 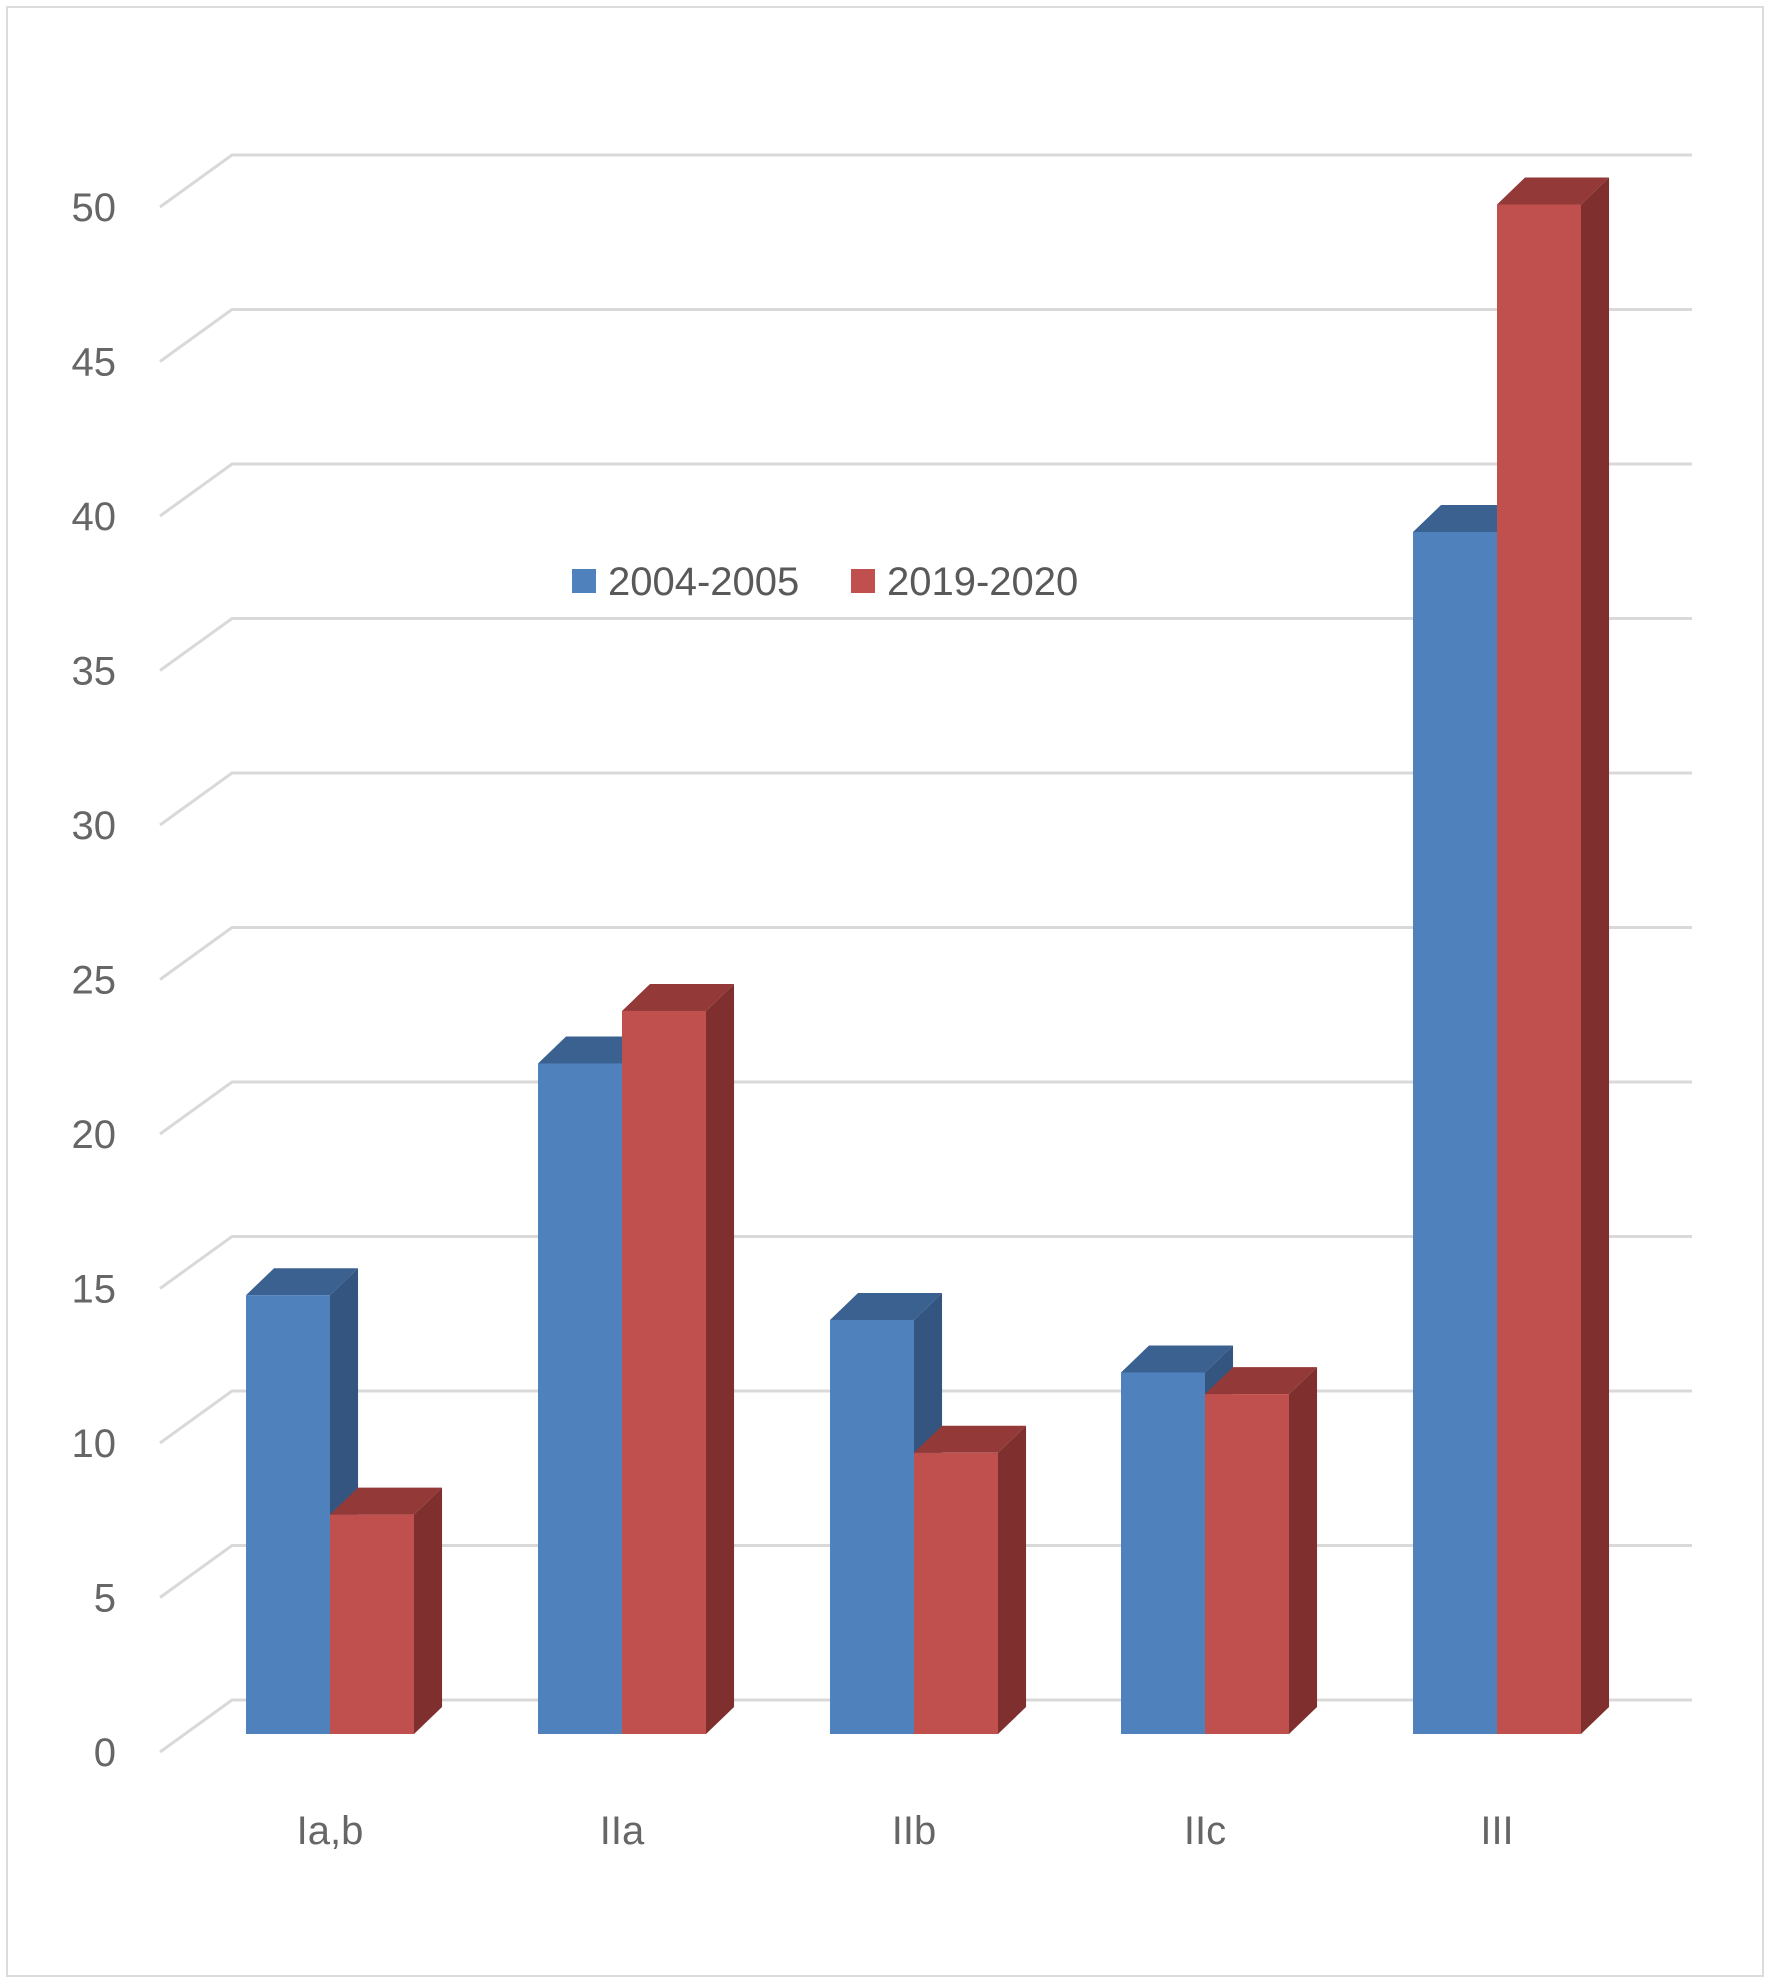 What do you see at coordinates (703, 582) in the screenshot?
I see `legend-label: 2004-2005` at bounding box center [703, 582].